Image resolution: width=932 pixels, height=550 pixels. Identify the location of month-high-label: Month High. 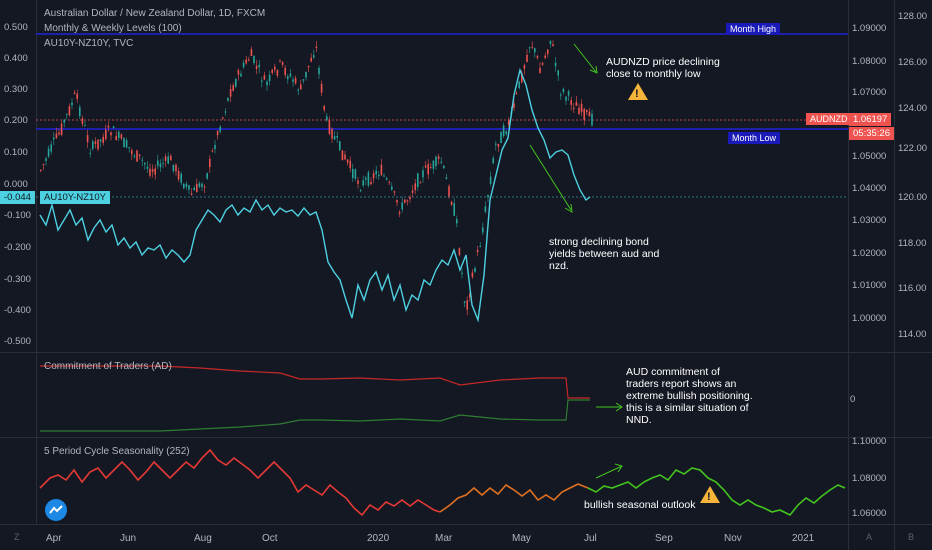
(753, 29).